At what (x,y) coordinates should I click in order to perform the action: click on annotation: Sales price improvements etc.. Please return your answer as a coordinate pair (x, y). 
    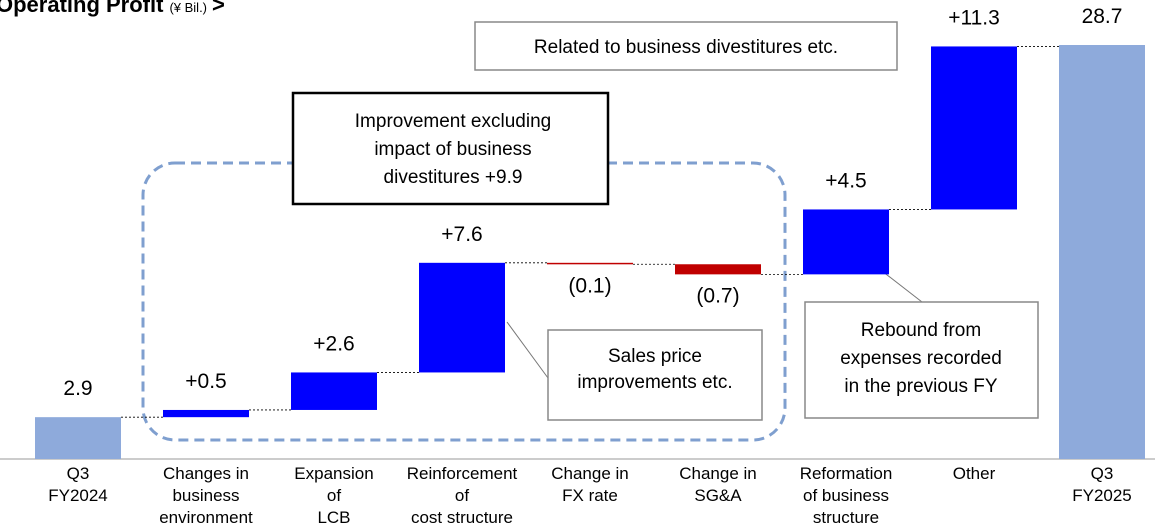
    Looking at the image, I should click on (654, 369).